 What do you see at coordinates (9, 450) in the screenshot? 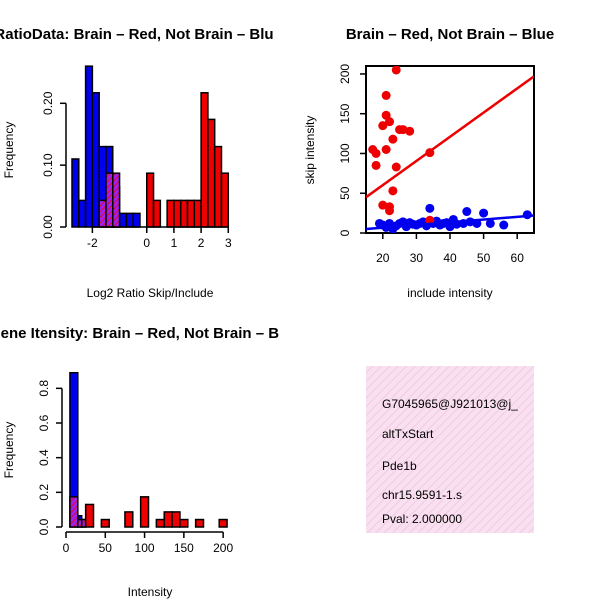
I see `intensity-histogram-ylabel: Frequency` at bounding box center [9, 450].